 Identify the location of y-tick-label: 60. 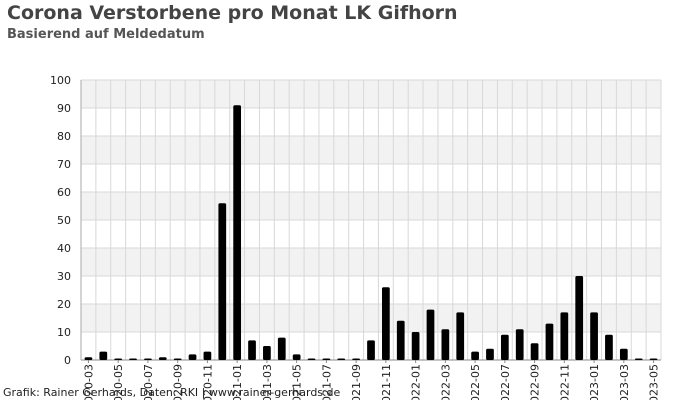
(64, 192).